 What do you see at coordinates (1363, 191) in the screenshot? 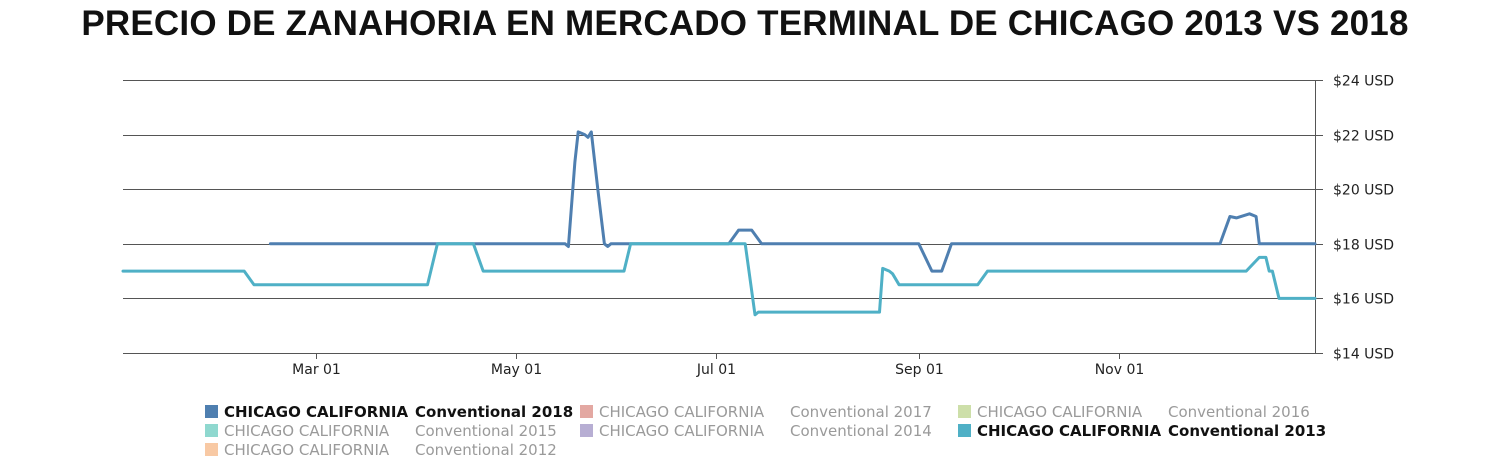
I see `y-tick-label: $20 USD` at bounding box center [1363, 191].